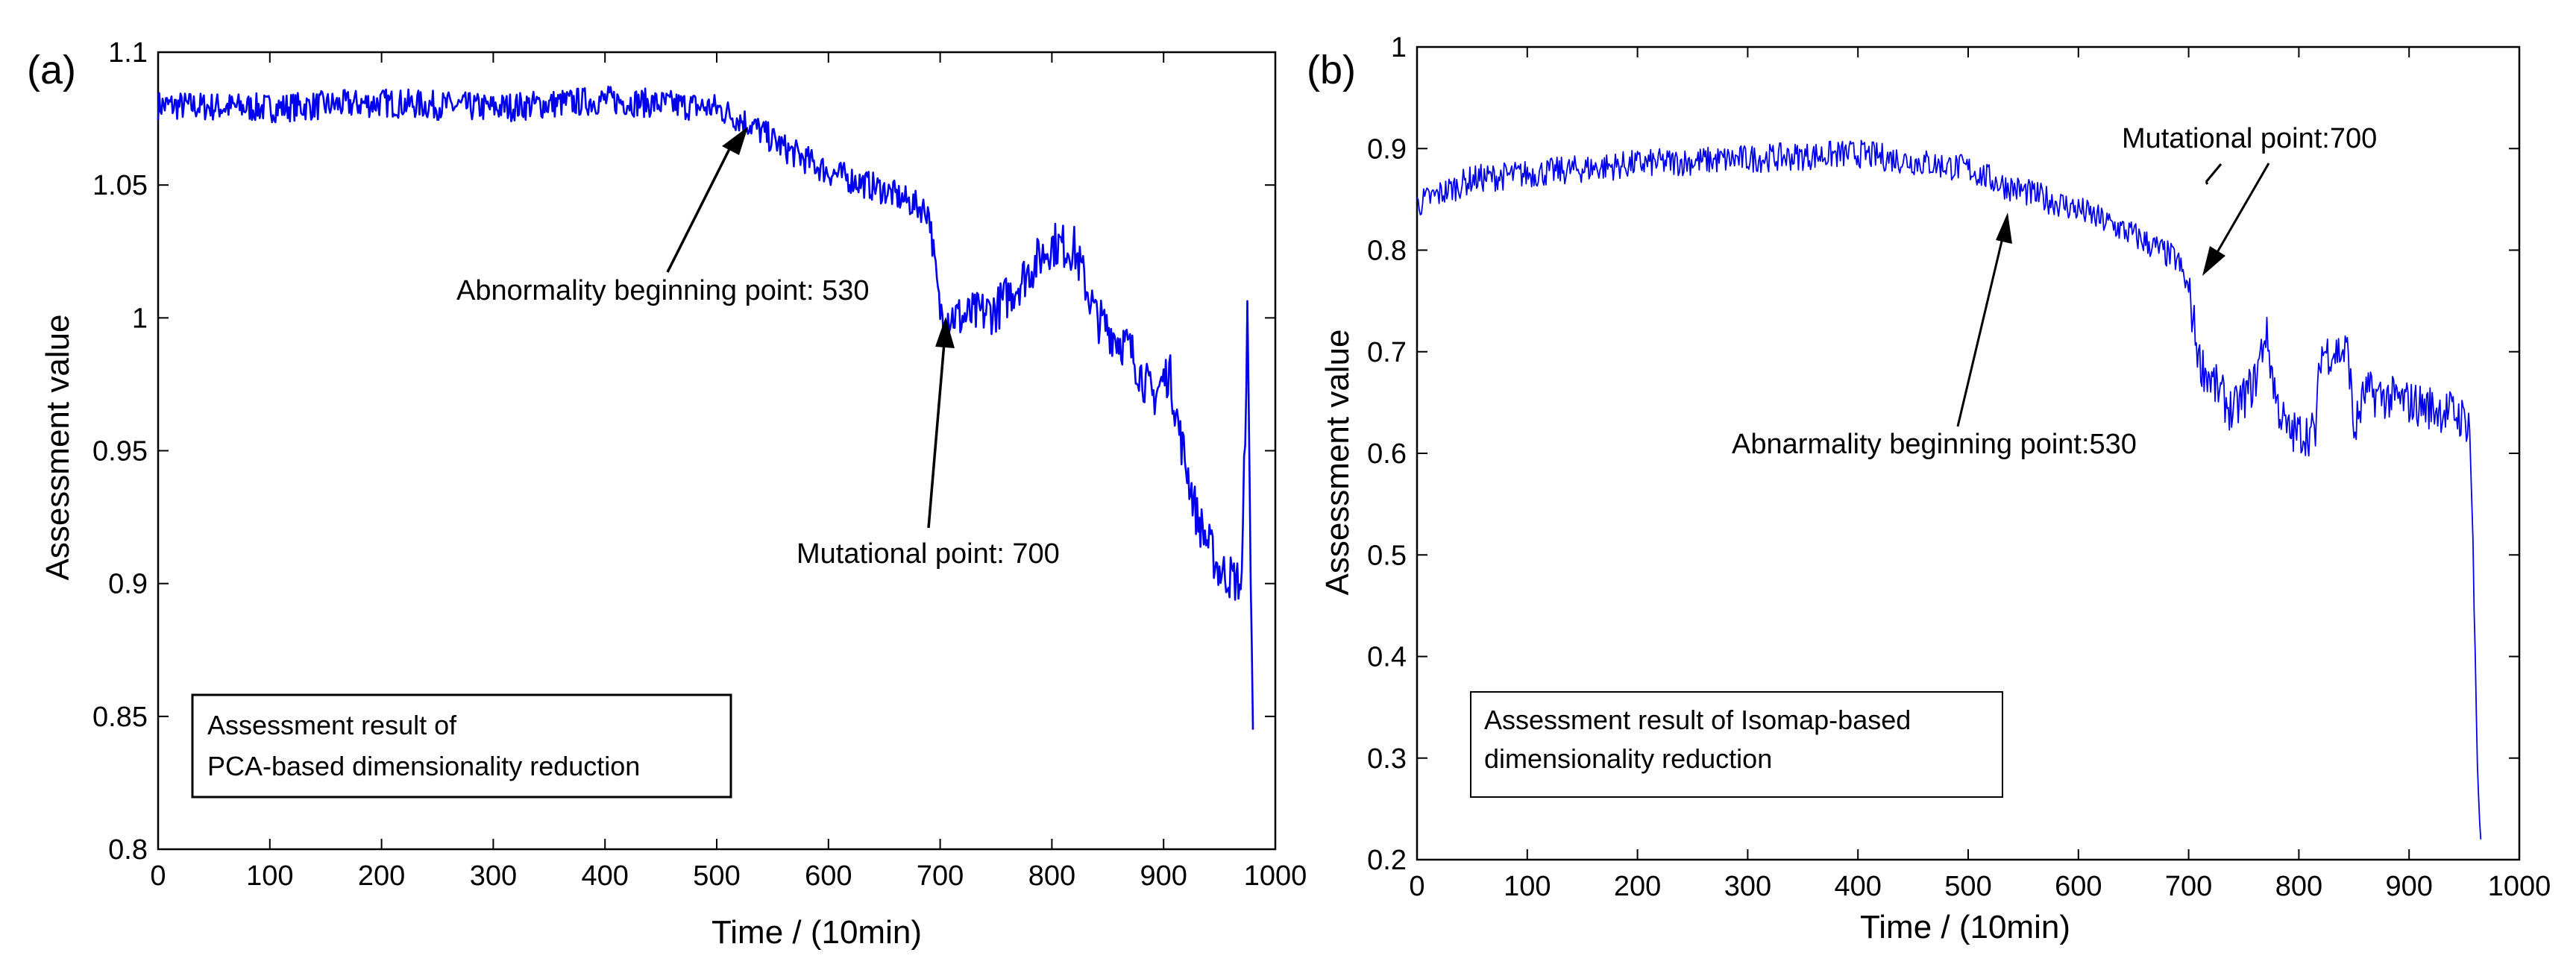 This screenshot has height=973, width=2576. I want to click on panel-b-ytick-label: 0.7, so click(1387, 353).